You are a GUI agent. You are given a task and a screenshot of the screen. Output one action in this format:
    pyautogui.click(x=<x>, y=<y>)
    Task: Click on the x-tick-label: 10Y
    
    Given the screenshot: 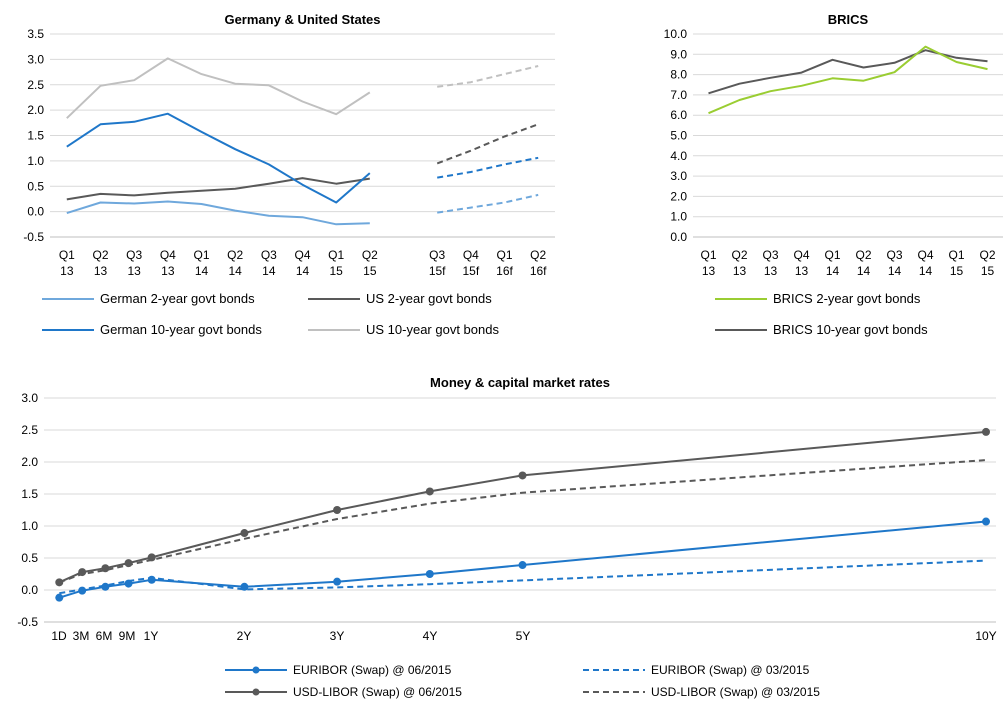 What is the action you would take?
    pyautogui.click(x=985, y=636)
    